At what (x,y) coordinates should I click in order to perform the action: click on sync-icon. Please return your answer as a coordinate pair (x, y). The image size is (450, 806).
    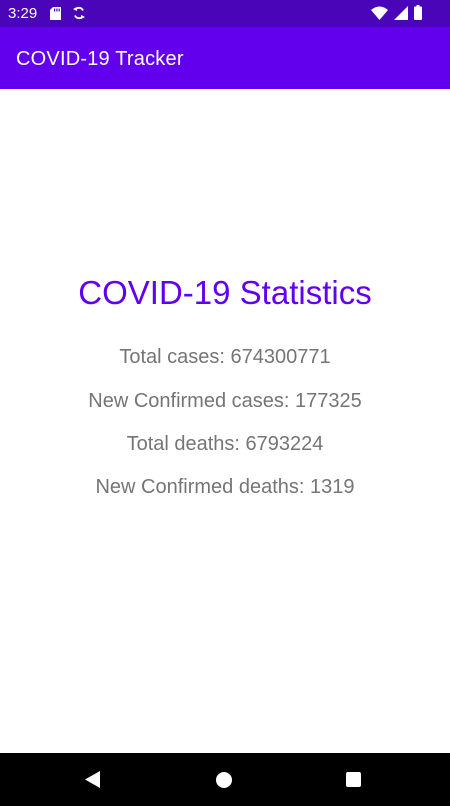
    Looking at the image, I should click on (79, 15).